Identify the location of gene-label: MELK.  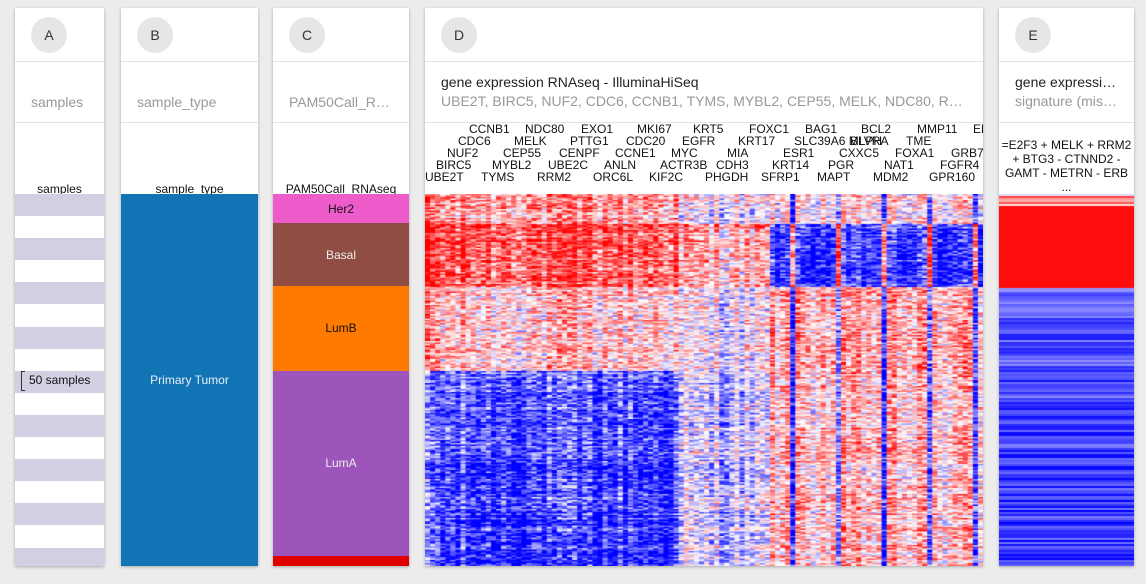
(530, 141).